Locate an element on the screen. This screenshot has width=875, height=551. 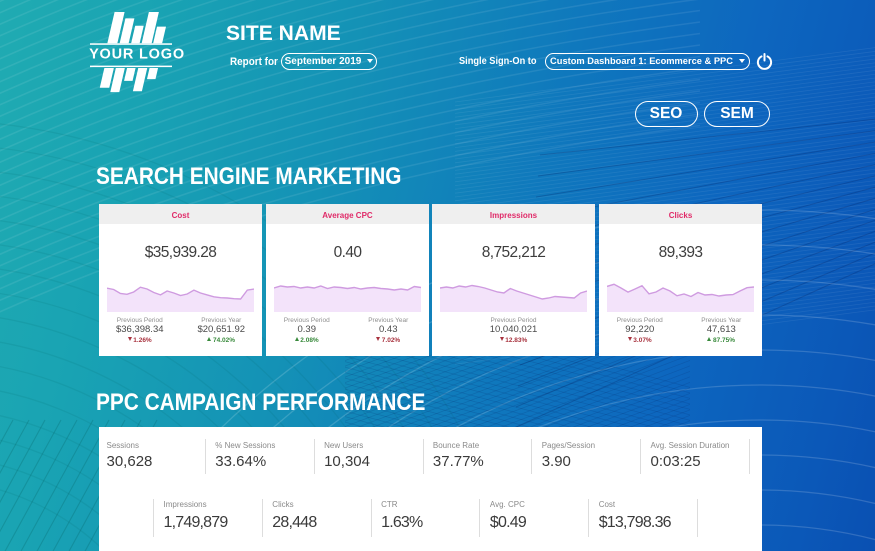
svg-text: YOUR LOGO is located at coordinates (137, 54).